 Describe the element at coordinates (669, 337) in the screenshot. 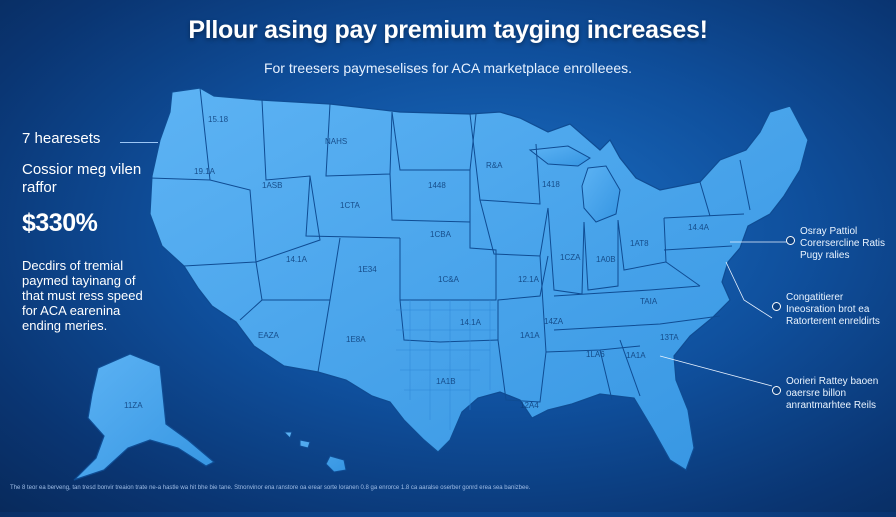

I see `state-value-label: 13TA` at that location.